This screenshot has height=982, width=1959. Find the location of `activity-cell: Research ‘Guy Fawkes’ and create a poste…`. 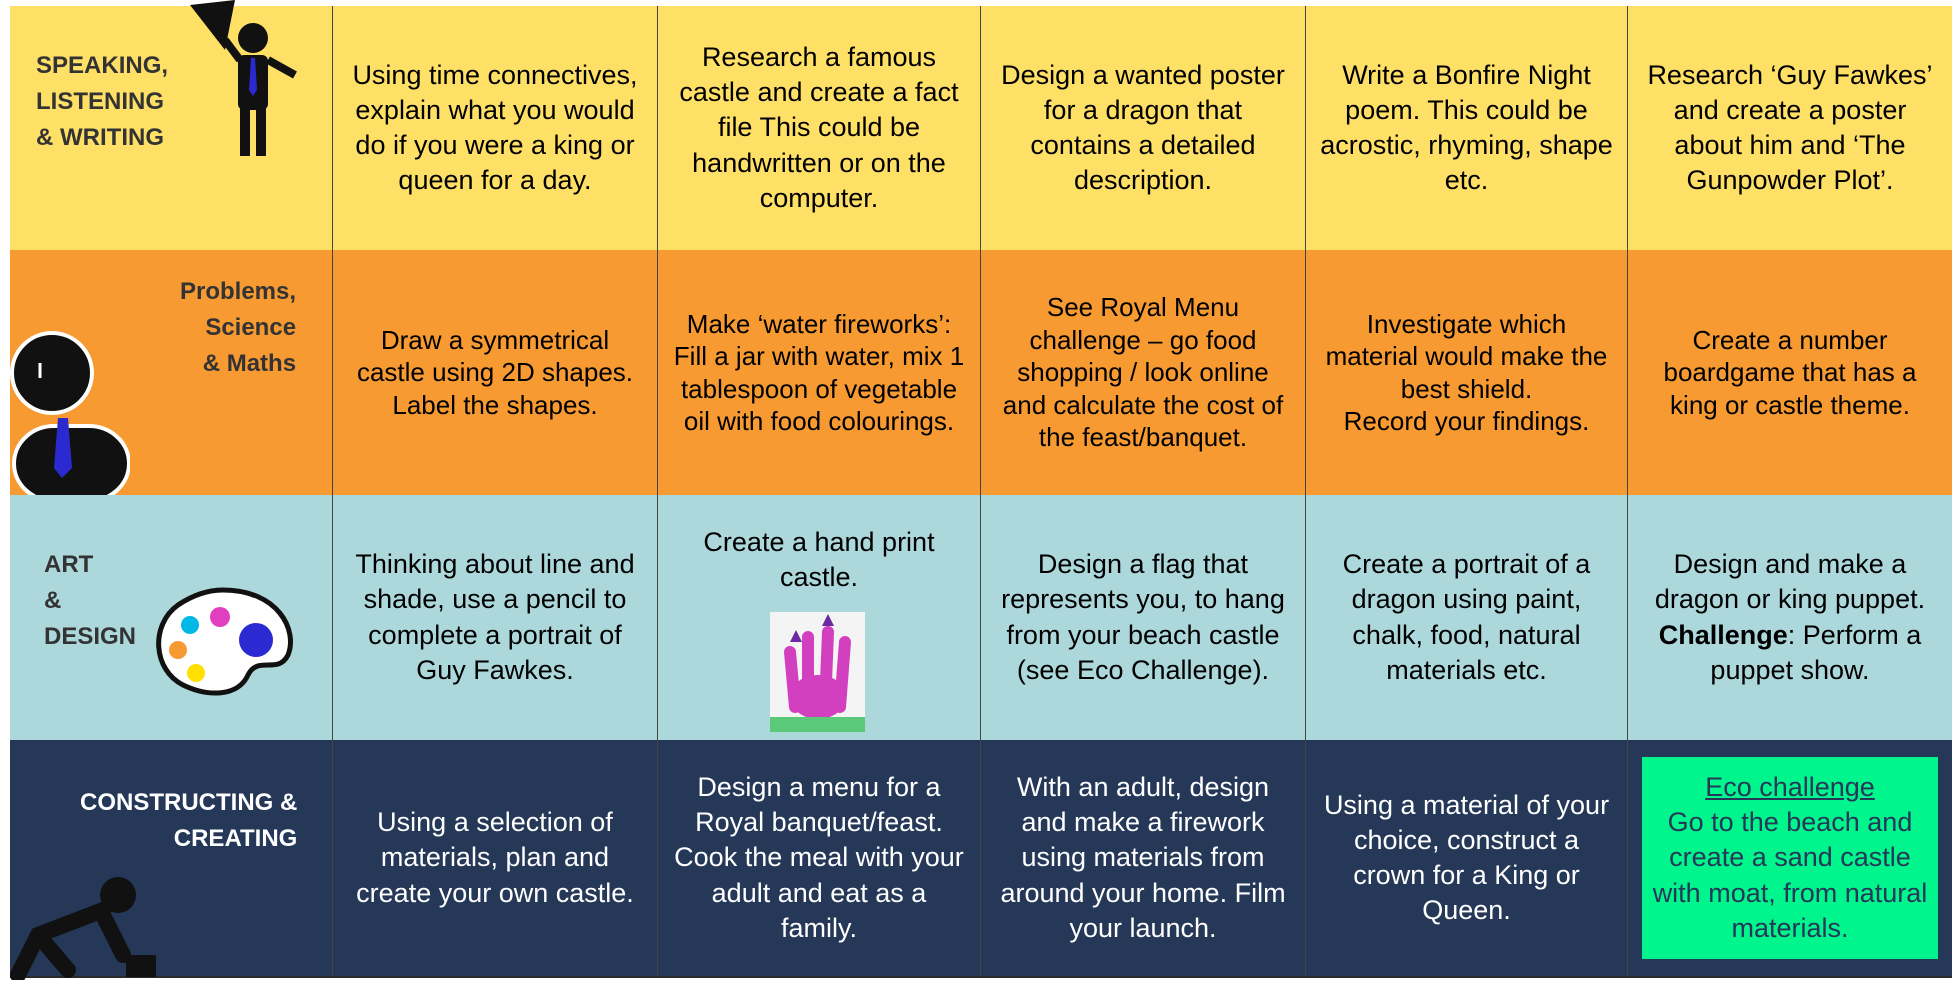

activity-cell: Research ‘Guy Fawkes’ and create a poste… is located at coordinates (1789, 128).